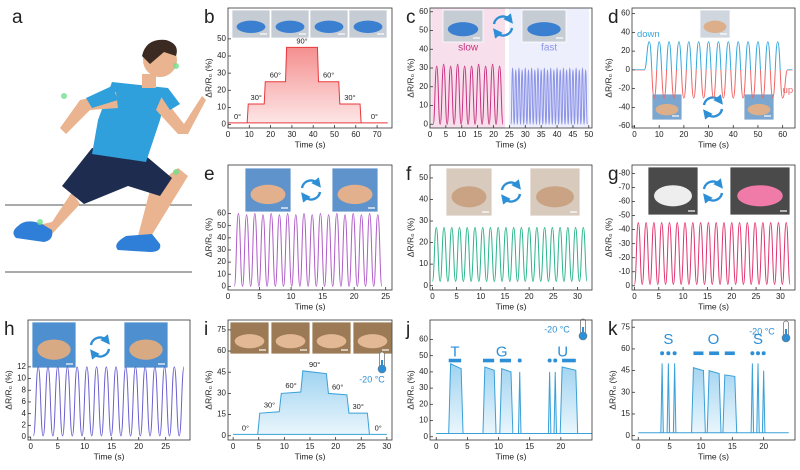  I want to click on panel-letter: g, so click(613, 174).